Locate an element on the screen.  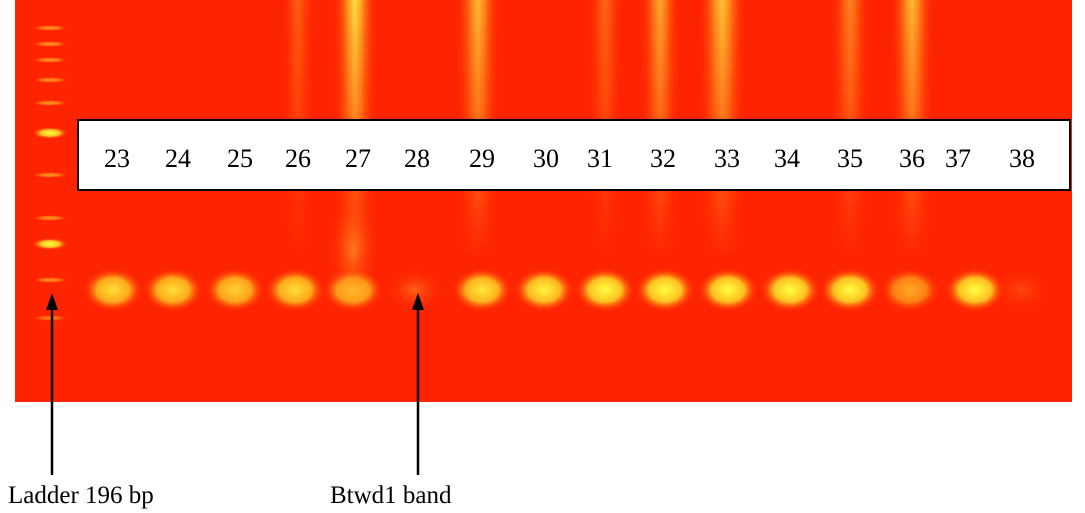
lane-label: 23 is located at coordinates (117, 158).